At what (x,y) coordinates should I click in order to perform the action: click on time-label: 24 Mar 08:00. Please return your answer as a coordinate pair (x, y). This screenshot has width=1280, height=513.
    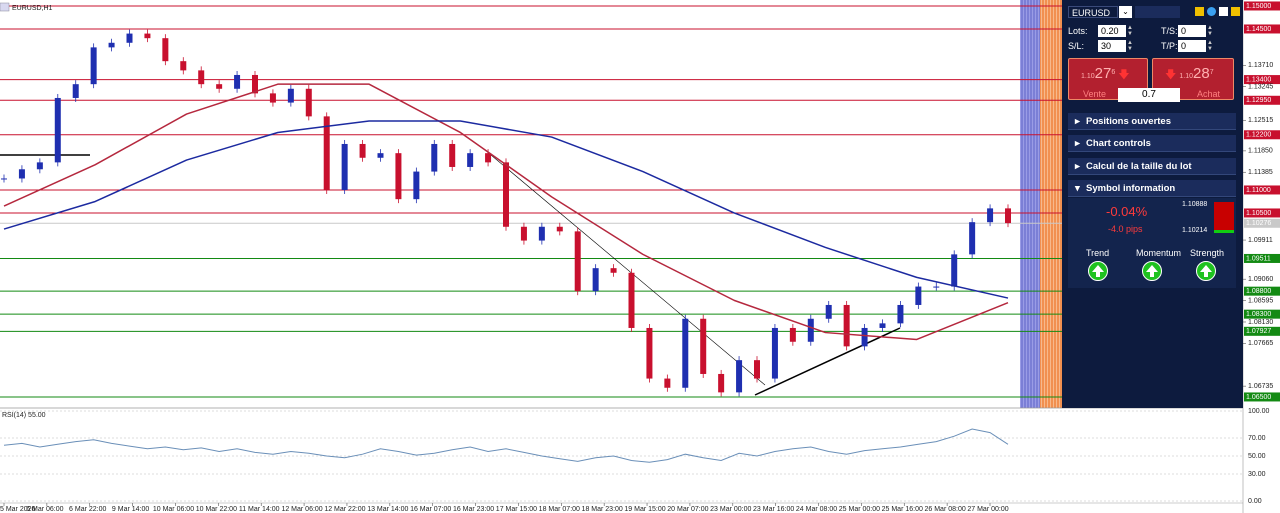
    Looking at the image, I should click on (816, 509).